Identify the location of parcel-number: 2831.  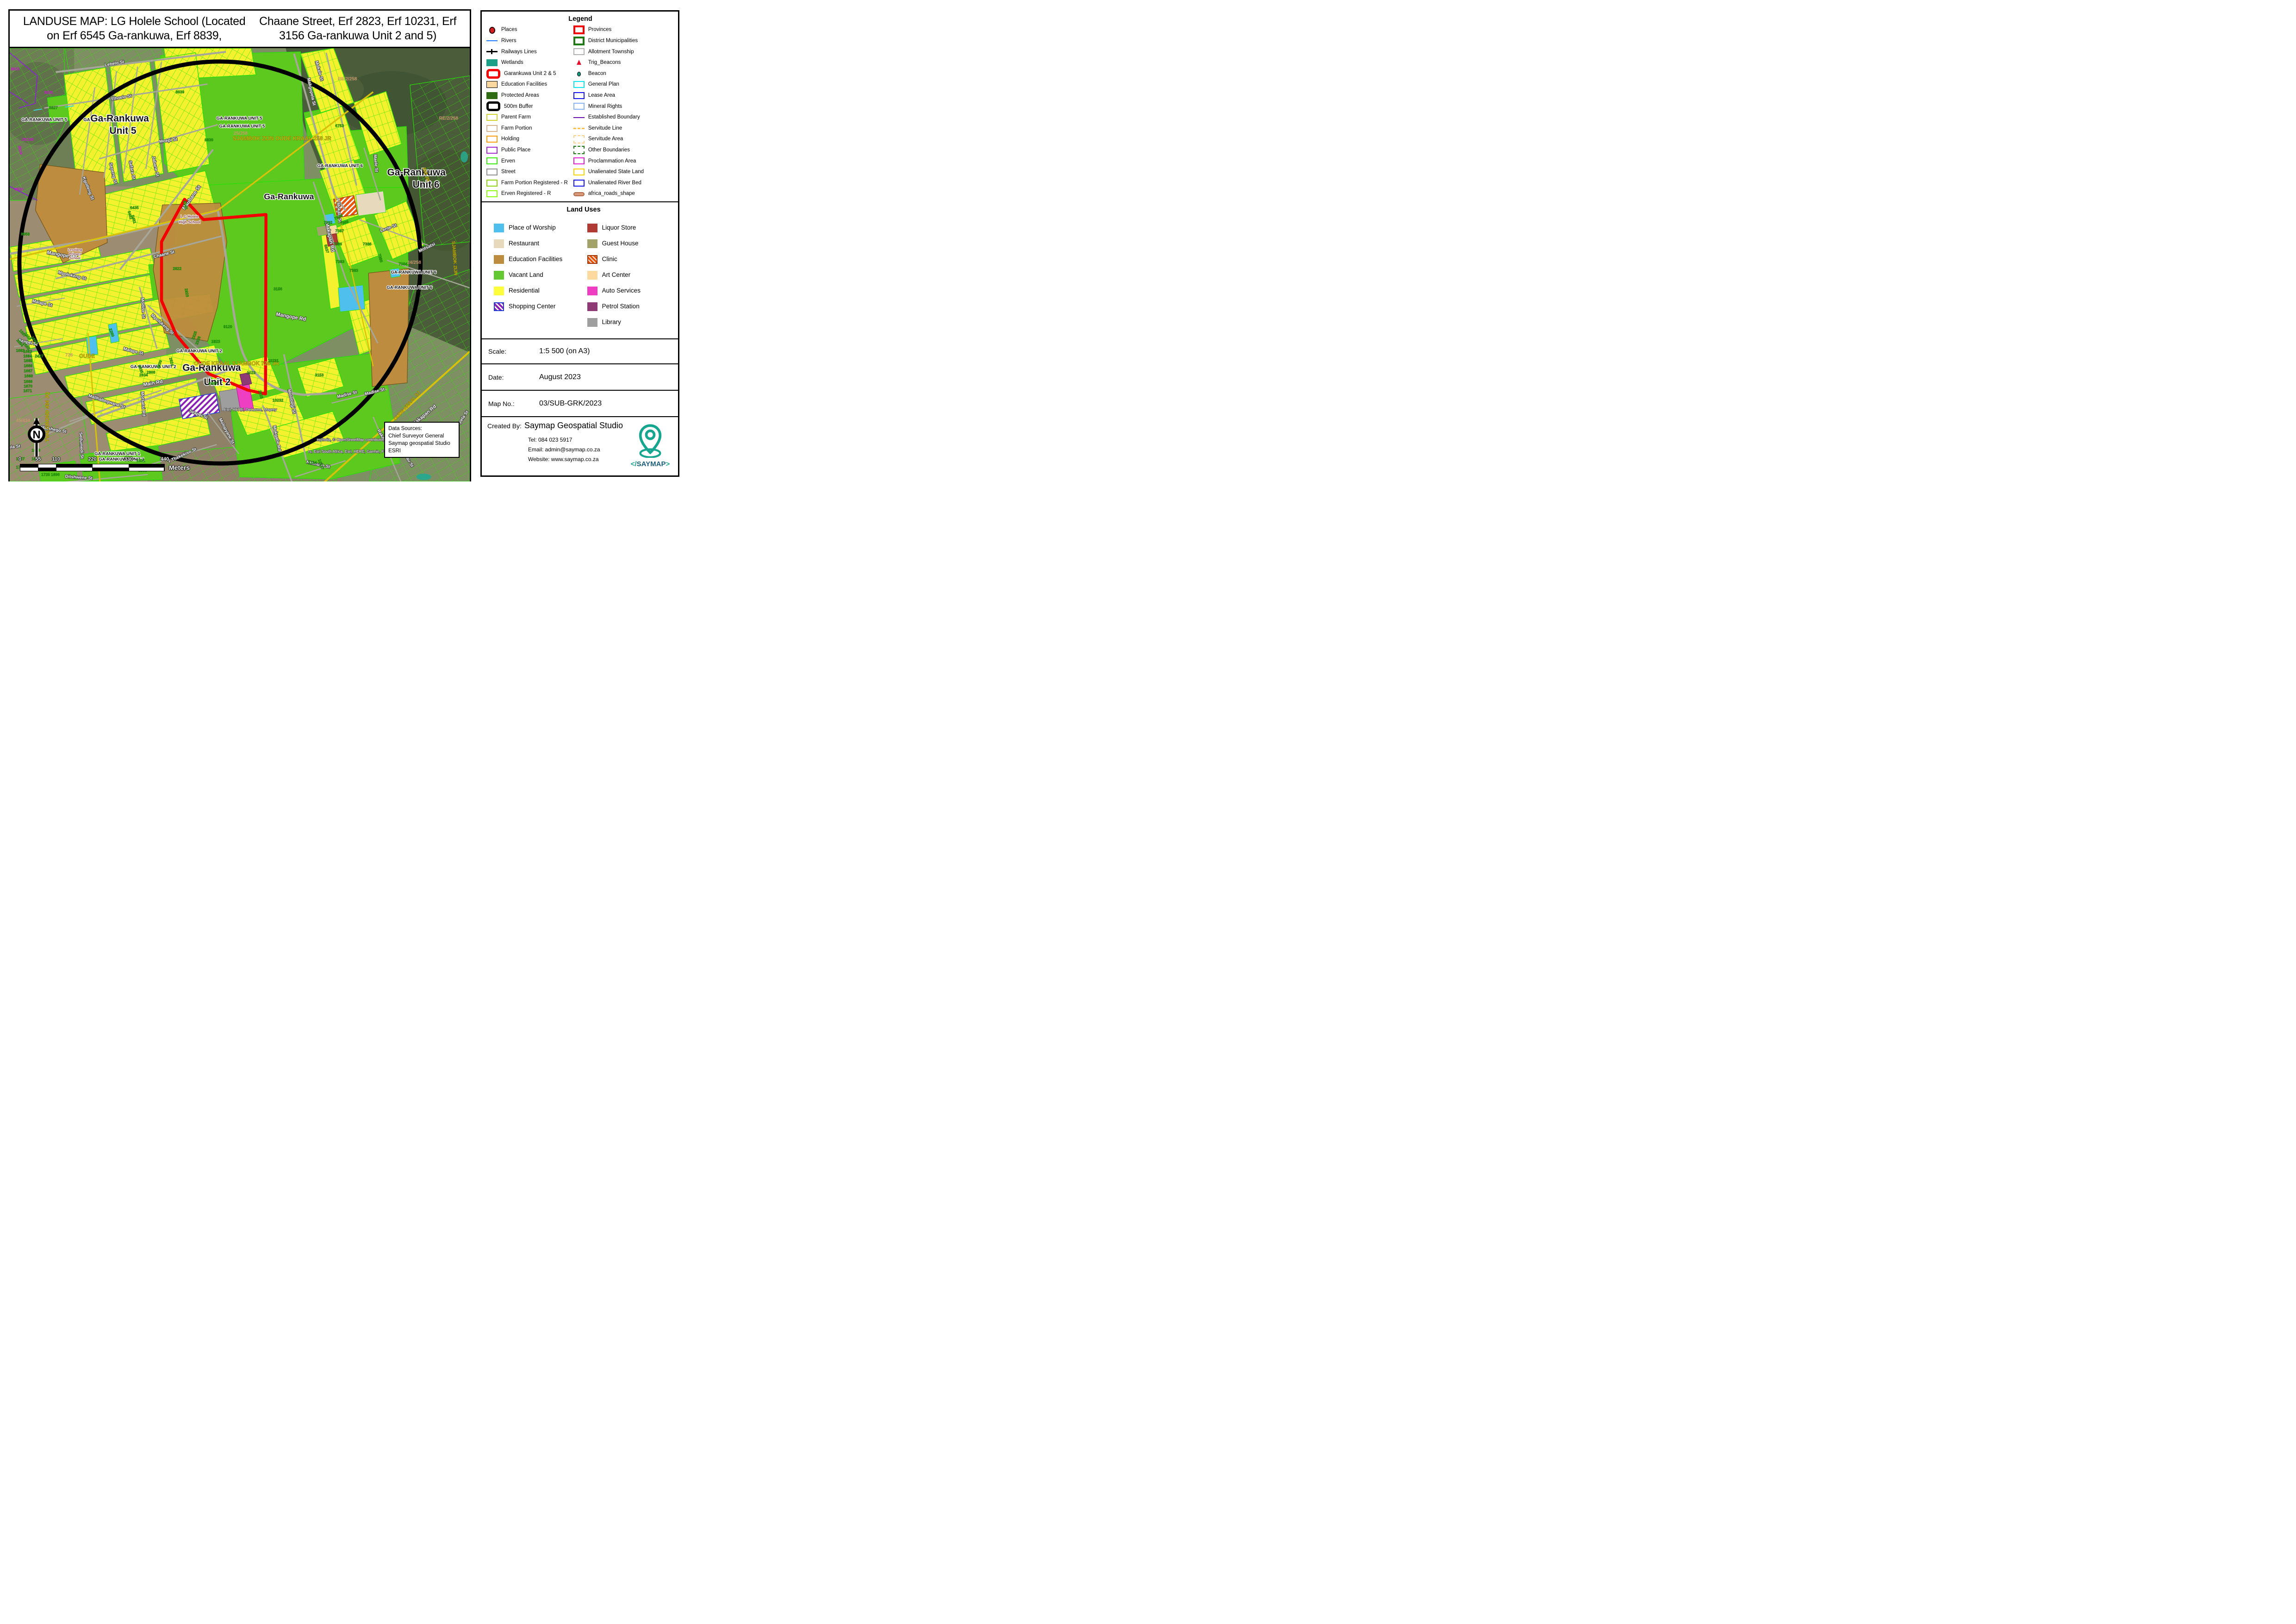
(141, 460).